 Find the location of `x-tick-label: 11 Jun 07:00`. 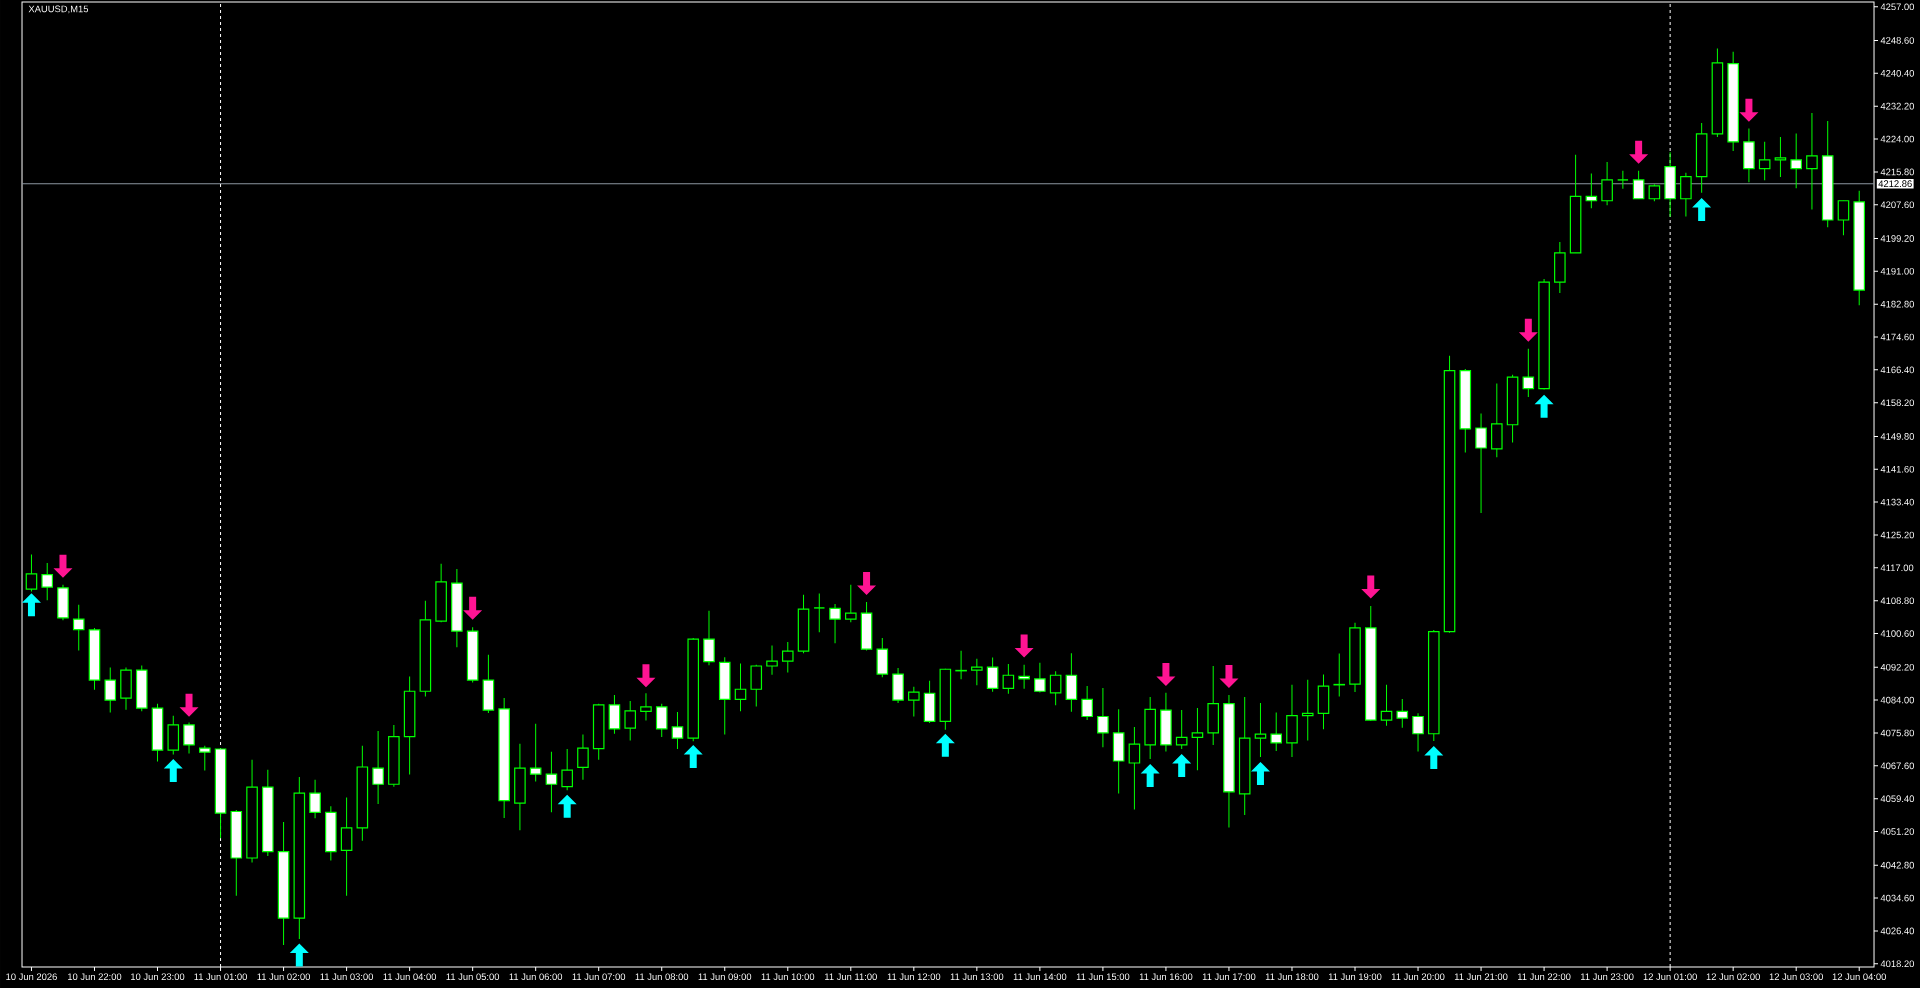

x-tick-label: 11 Jun 07:00 is located at coordinates (599, 977).